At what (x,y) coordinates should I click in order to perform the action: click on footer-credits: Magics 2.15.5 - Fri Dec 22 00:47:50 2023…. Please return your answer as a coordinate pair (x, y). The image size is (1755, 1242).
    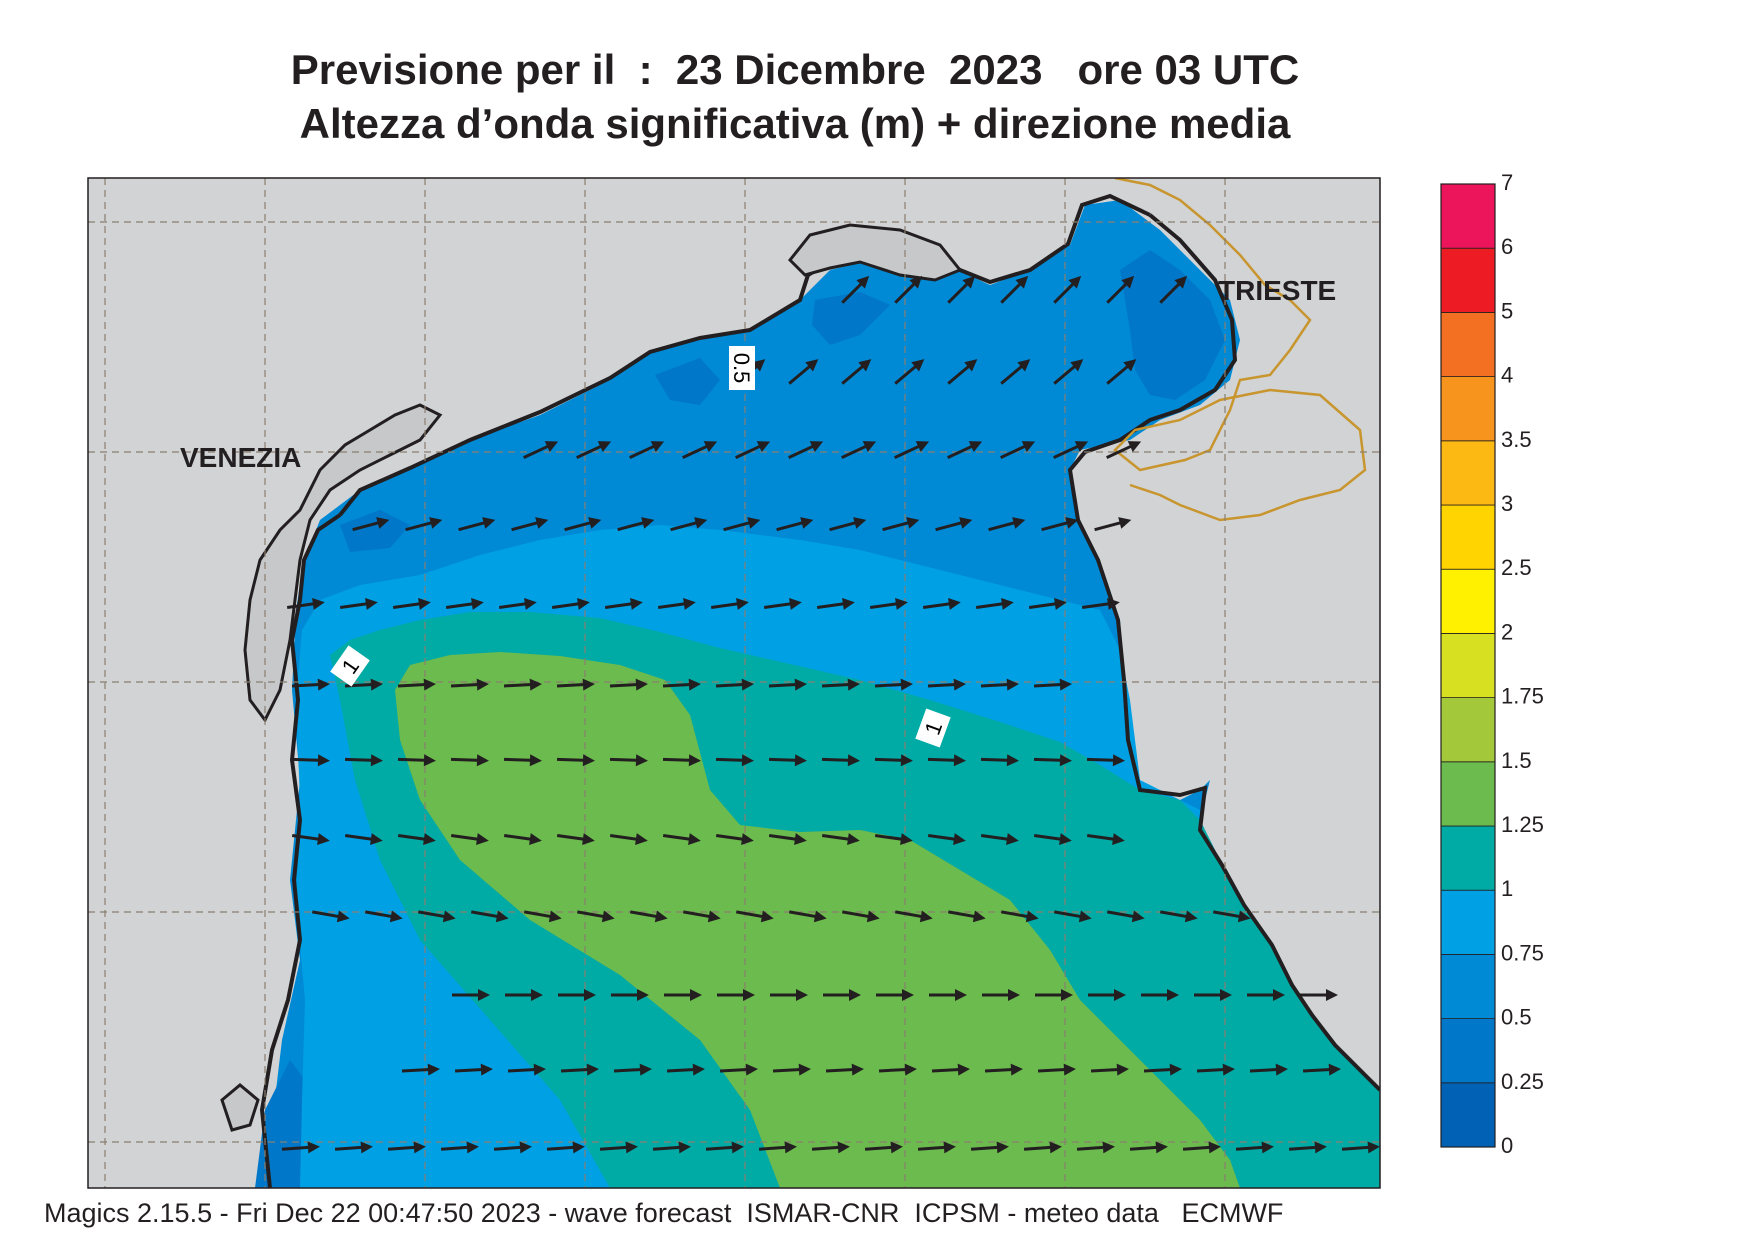
    Looking at the image, I should click on (664, 1213).